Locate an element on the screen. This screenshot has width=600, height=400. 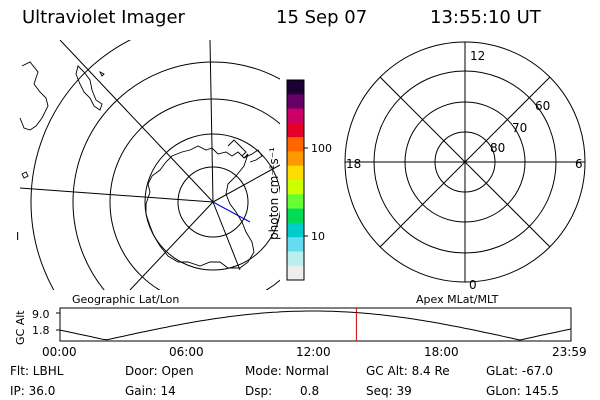
instrument-title: Ultraviolet Imager is located at coordinates (103, 17).